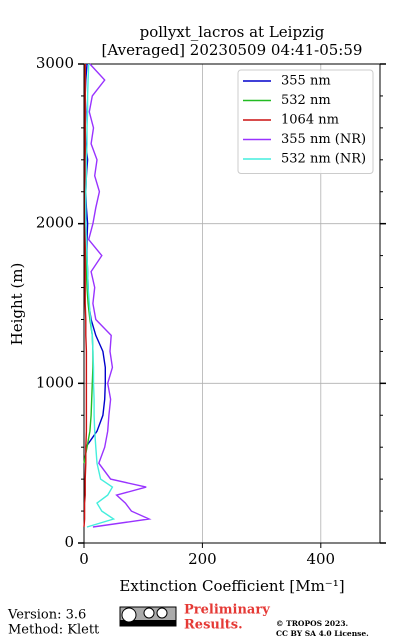  I want to click on y-tick-label: 2000, so click(55, 223).